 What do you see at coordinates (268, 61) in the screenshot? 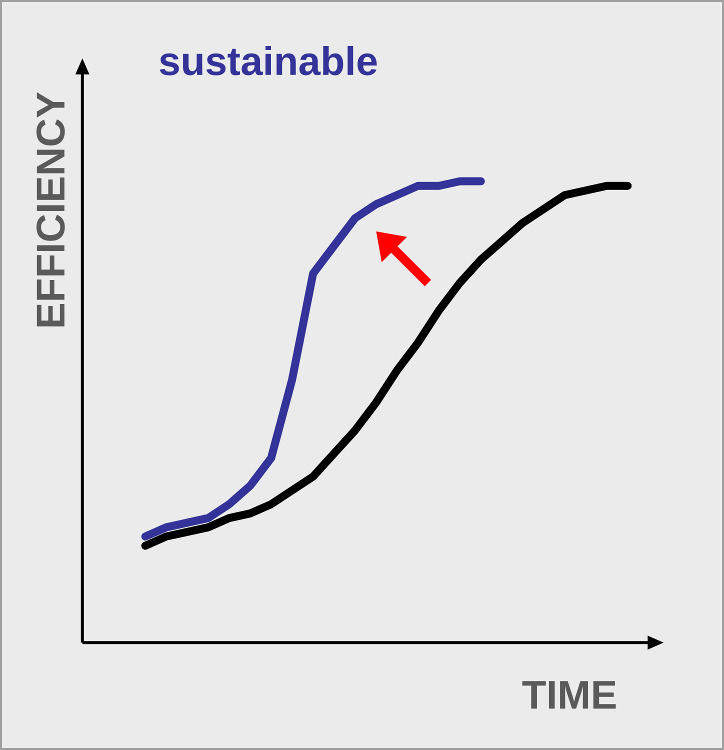
I see `text: sustainable` at bounding box center [268, 61].